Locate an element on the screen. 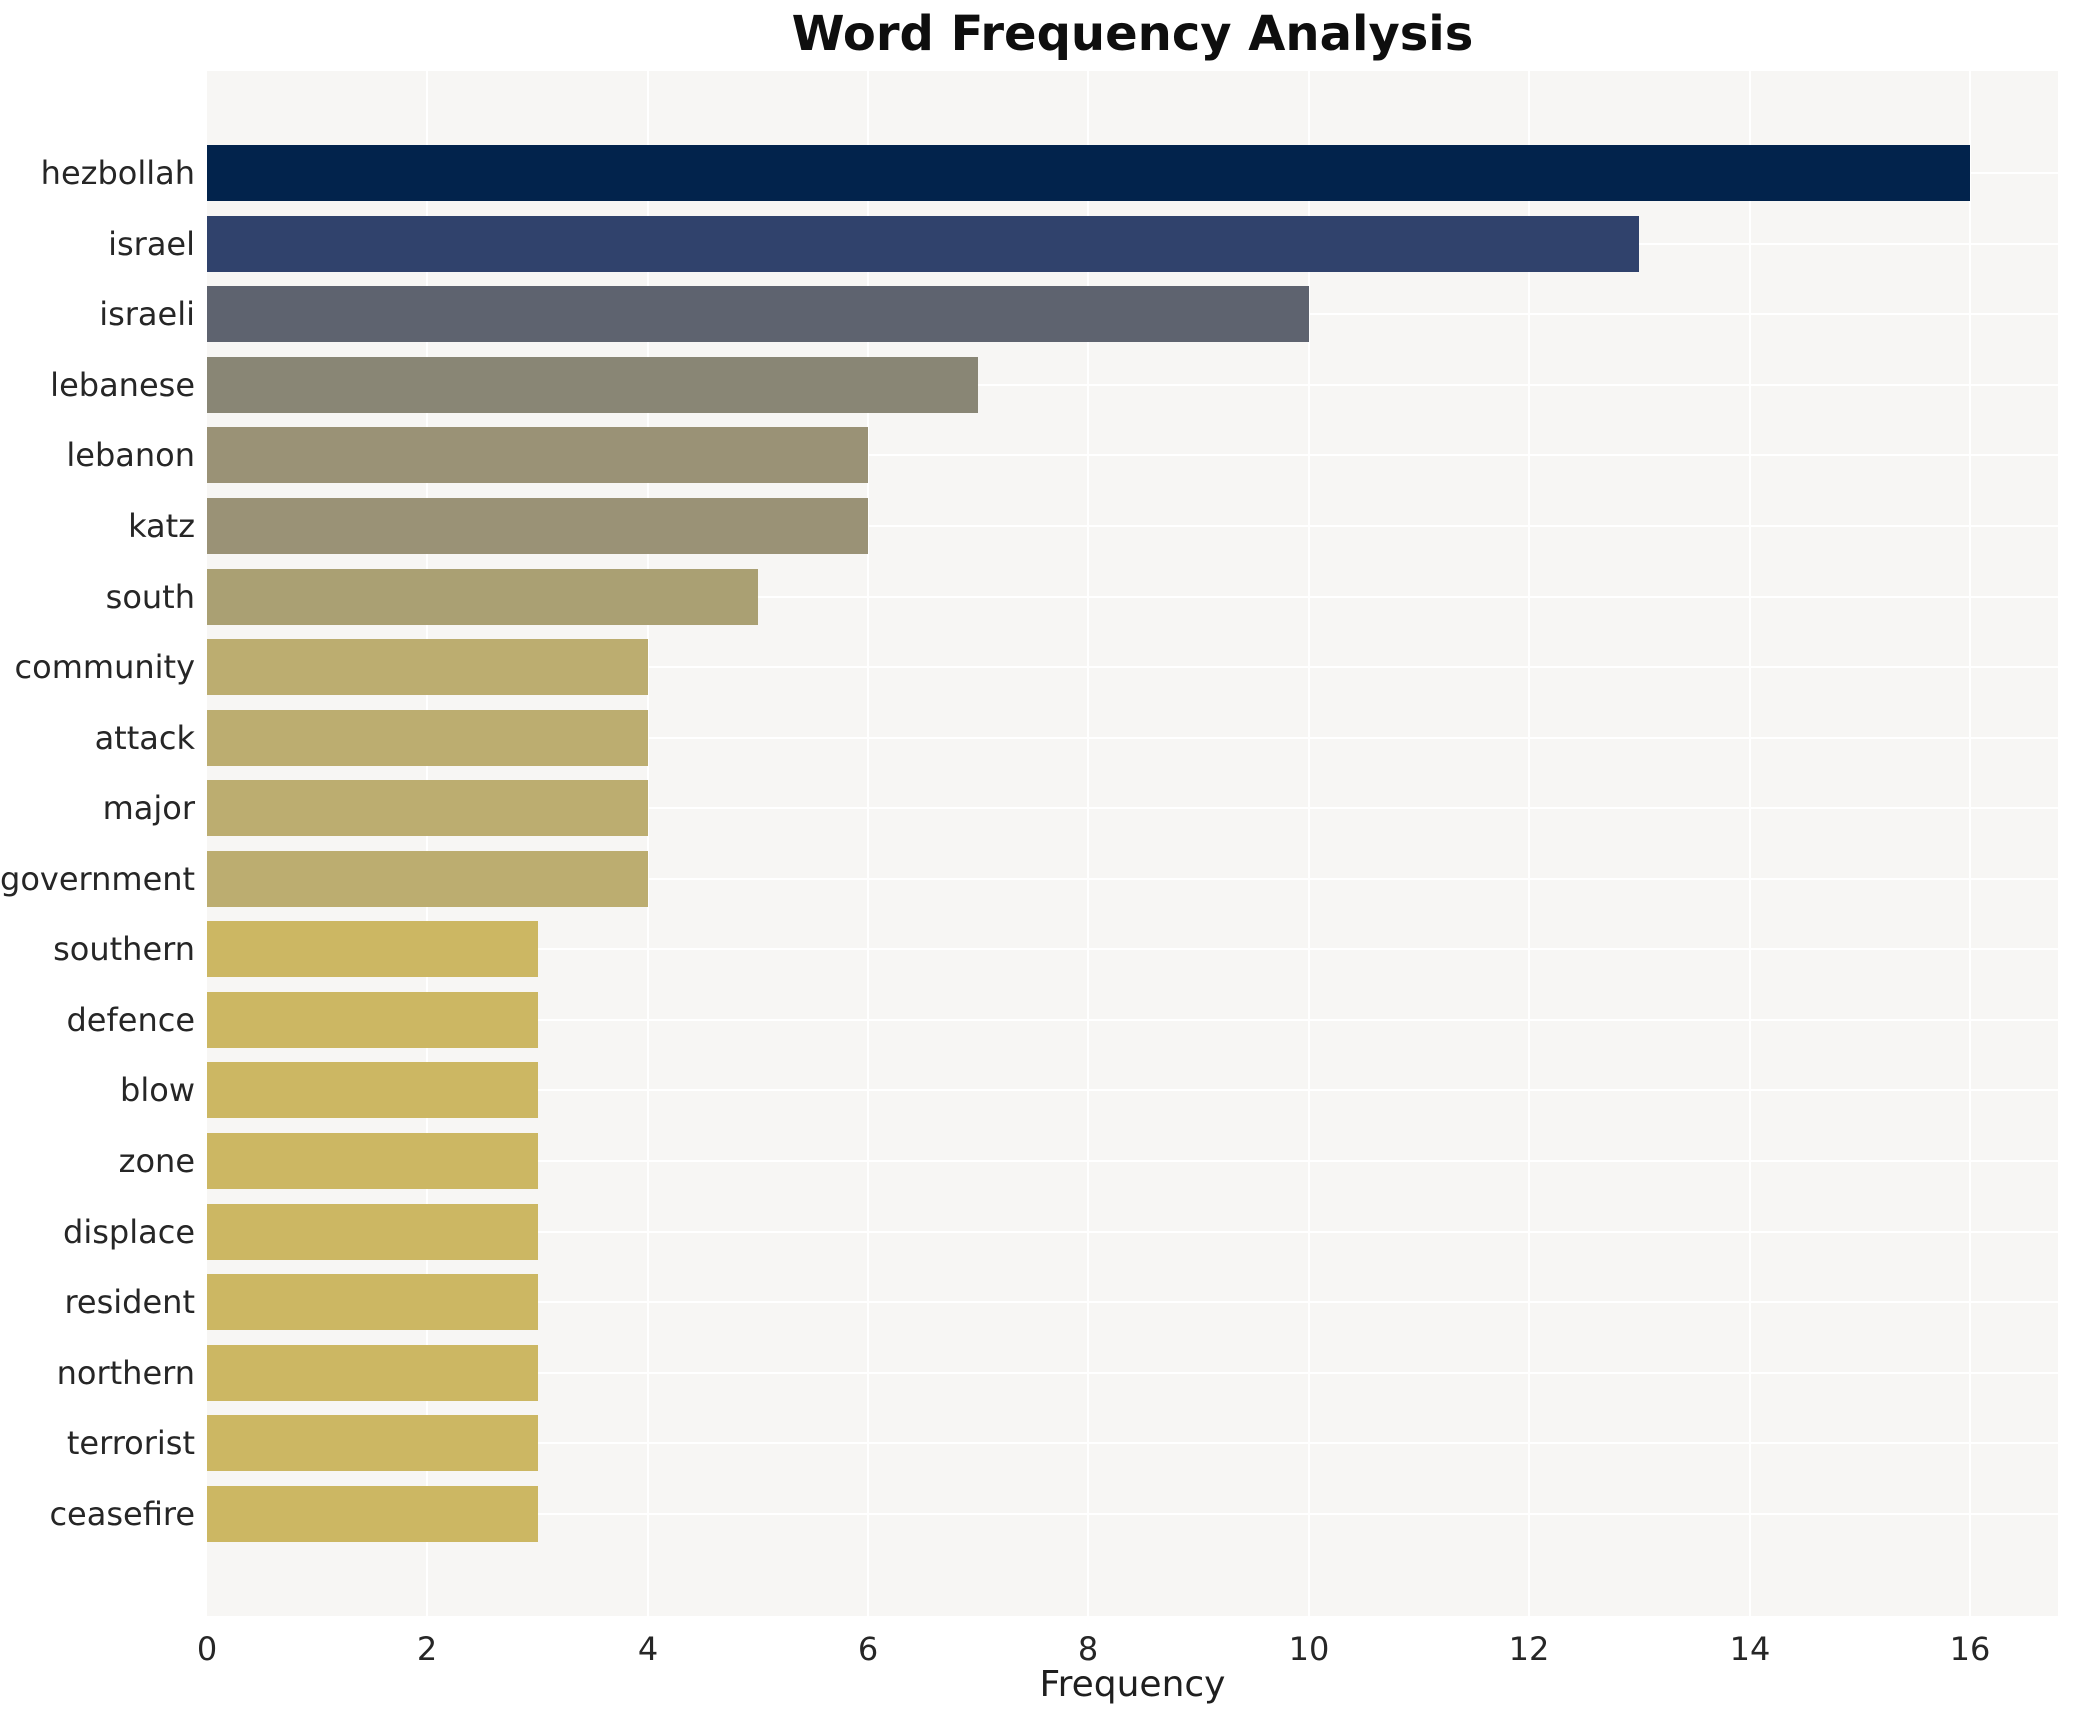 Image resolution: width=2085 pixels, height=1710 pixels. x-tick-label: 4 is located at coordinates (648, 1649).